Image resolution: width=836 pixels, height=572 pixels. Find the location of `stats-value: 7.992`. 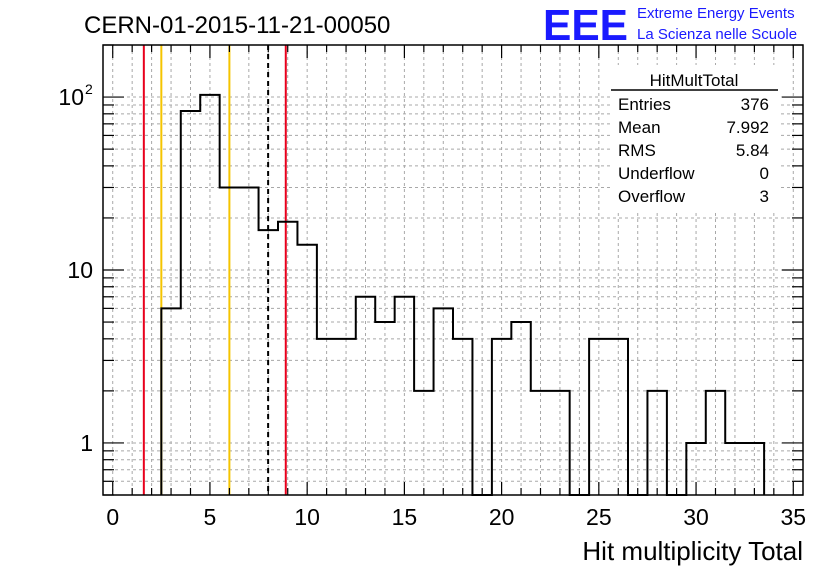

stats-value: 7.992 is located at coordinates (747, 127).